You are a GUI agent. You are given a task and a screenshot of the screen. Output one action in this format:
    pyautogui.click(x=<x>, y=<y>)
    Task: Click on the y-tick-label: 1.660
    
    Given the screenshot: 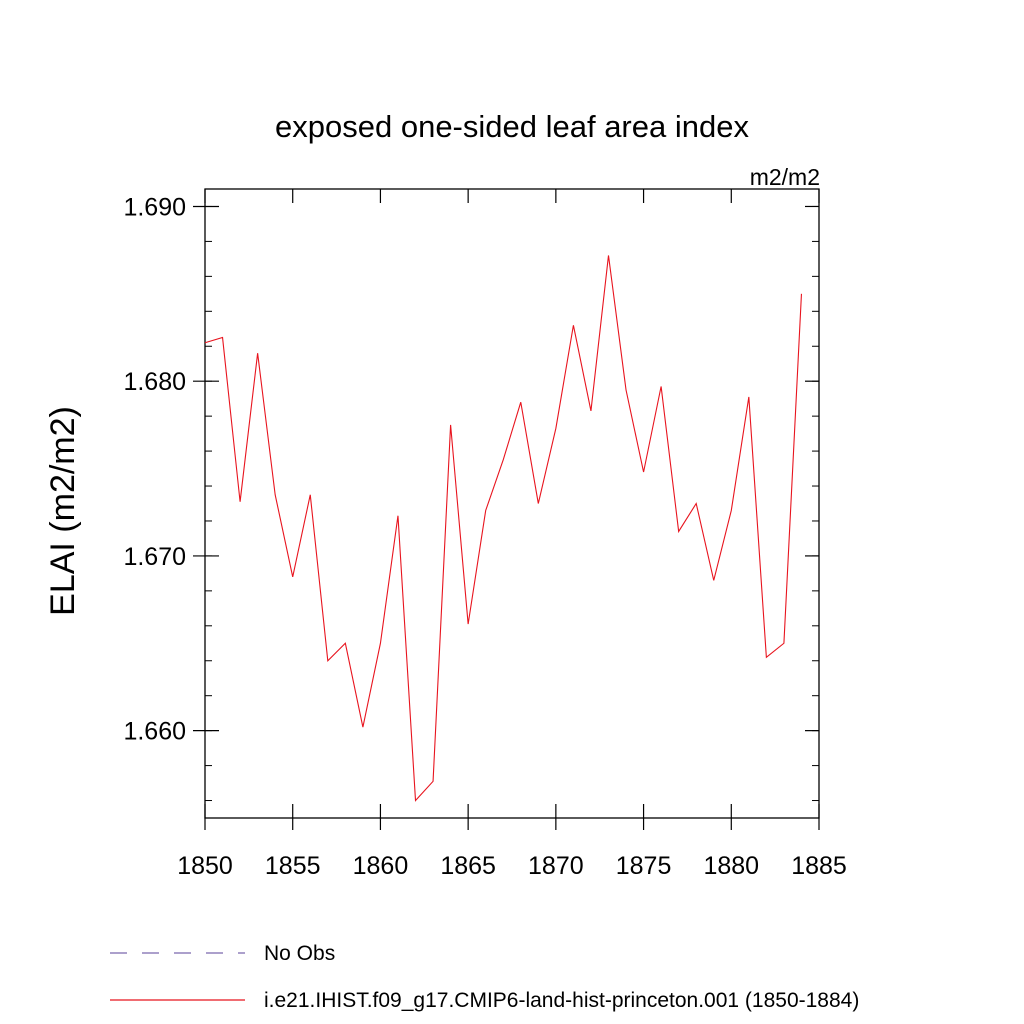 What is the action you would take?
    pyautogui.click(x=154, y=732)
    